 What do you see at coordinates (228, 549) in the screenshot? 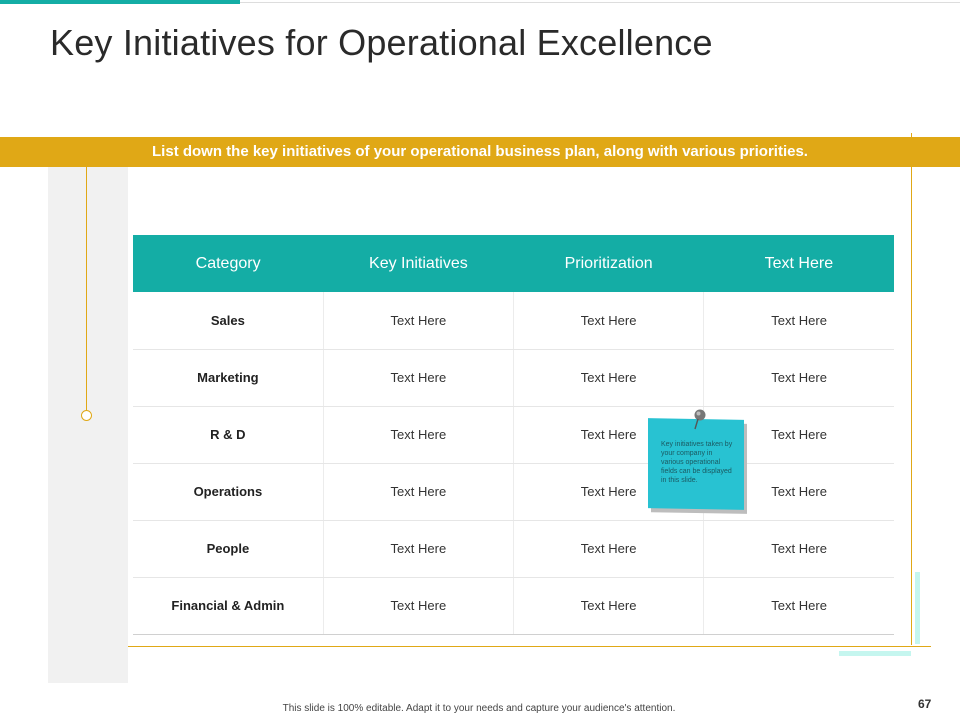
I see `category-cell: People` at bounding box center [228, 549].